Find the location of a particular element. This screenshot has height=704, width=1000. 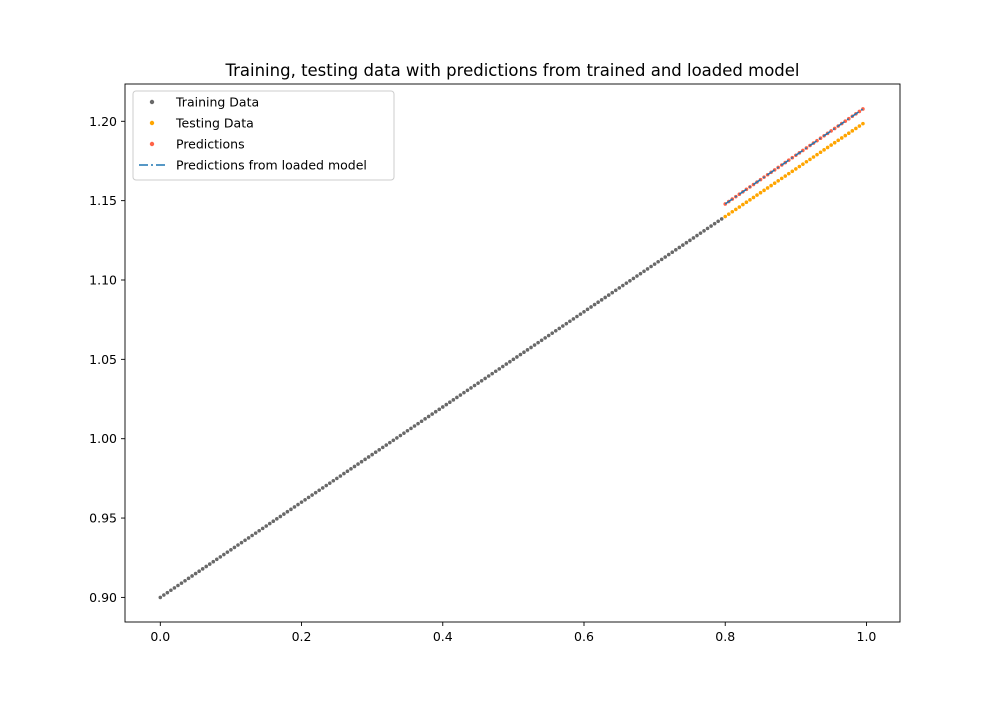

legend-label: Training Data is located at coordinates (217, 102).